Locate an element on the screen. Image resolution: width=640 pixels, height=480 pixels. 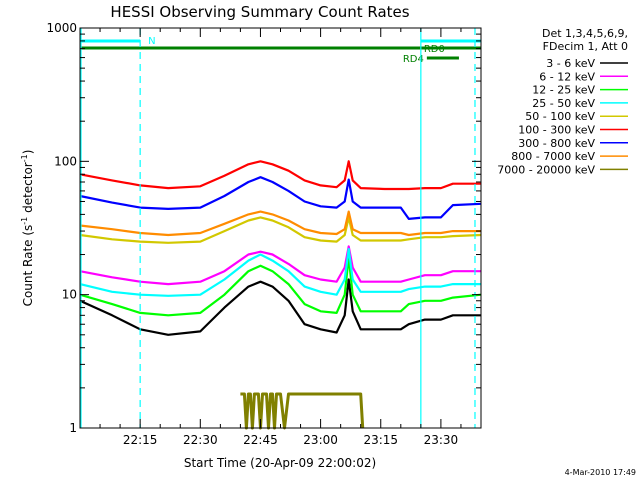
y-label-part-b: detector is located at coordinates (28, 189).